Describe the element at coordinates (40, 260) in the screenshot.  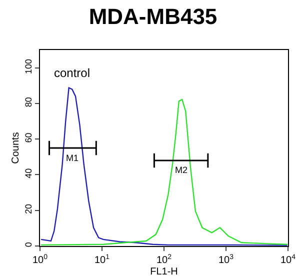
I see `x-tick-label: 10$^{0}$` at that location.